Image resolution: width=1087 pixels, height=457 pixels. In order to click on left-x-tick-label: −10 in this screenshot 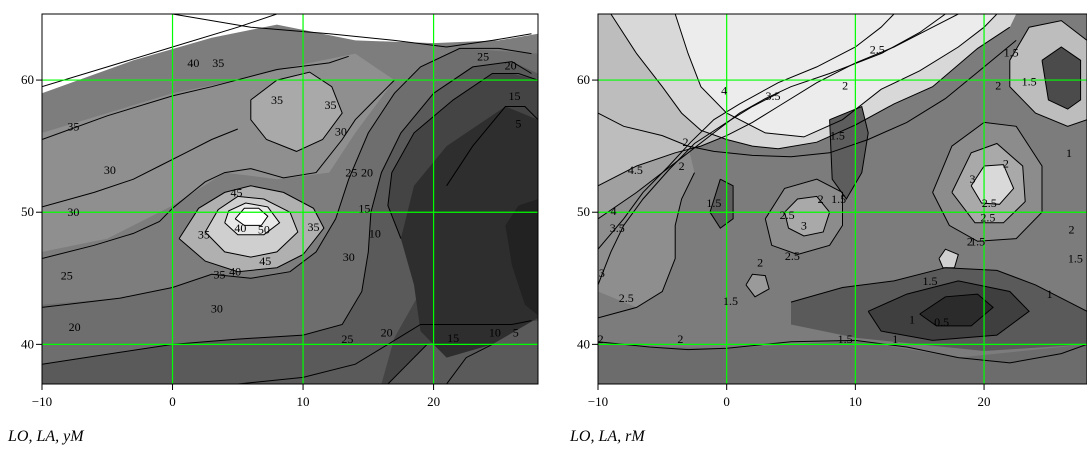, I will do `click(42, 401)`.